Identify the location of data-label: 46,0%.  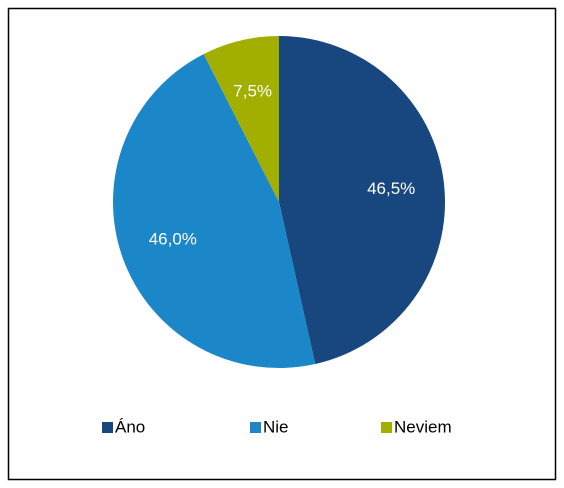
(173, 239).